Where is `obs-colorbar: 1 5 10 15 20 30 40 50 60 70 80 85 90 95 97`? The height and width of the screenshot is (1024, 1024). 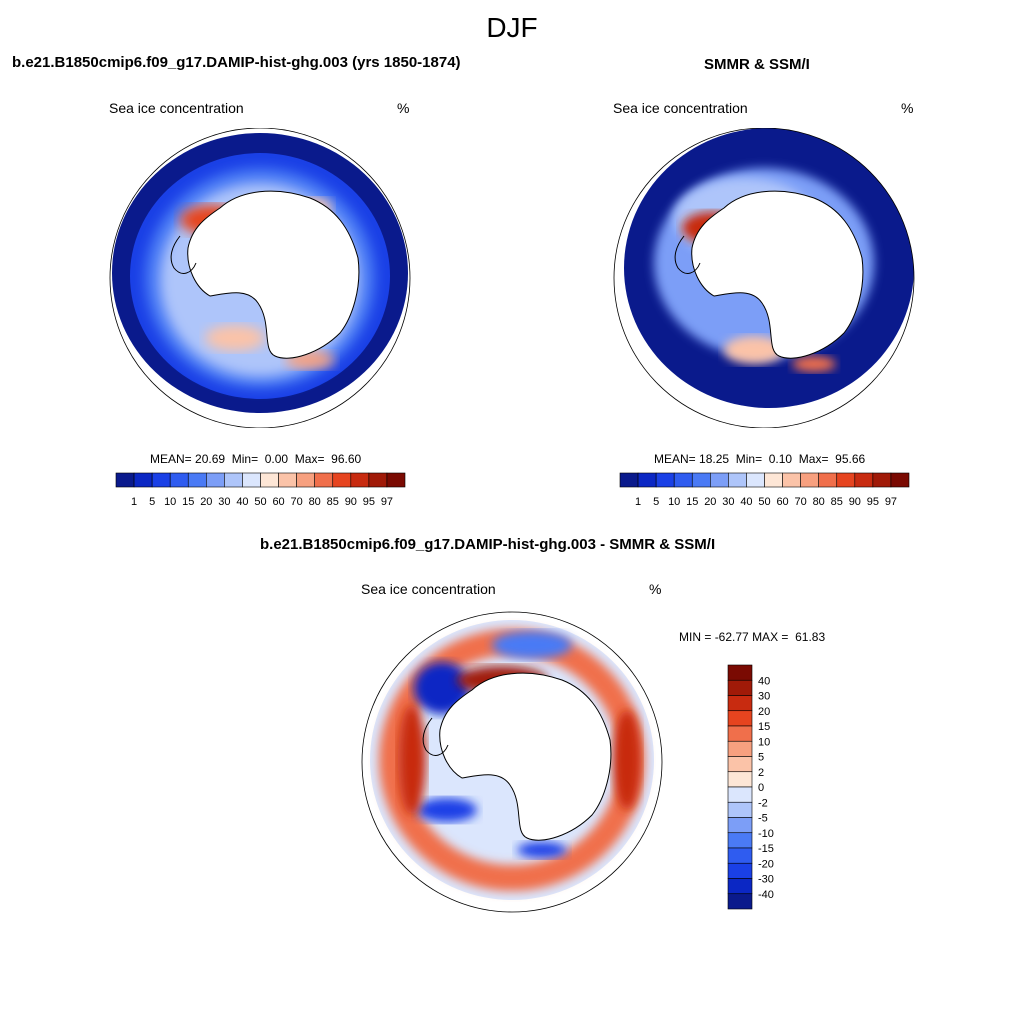 obs-colorbar: 1 5 10 15 20 30 40 50 60 70 80 85 90 95 97 is located at coordinates (764, 490).